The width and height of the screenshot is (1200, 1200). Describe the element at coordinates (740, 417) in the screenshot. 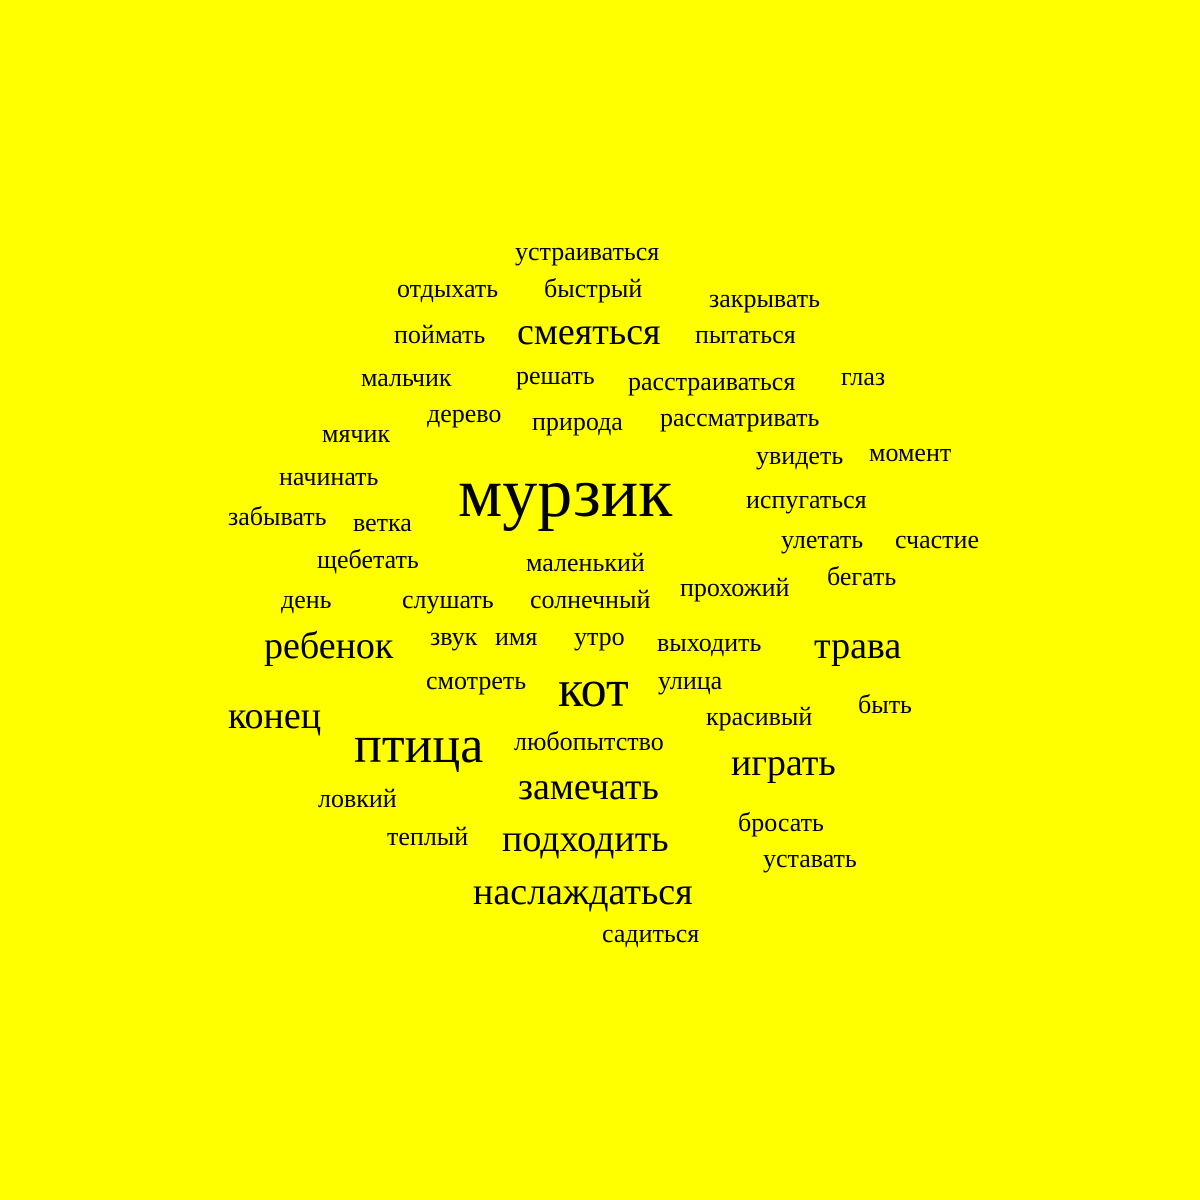

I see `word-rassmatrivat: рассматривать` at that location.